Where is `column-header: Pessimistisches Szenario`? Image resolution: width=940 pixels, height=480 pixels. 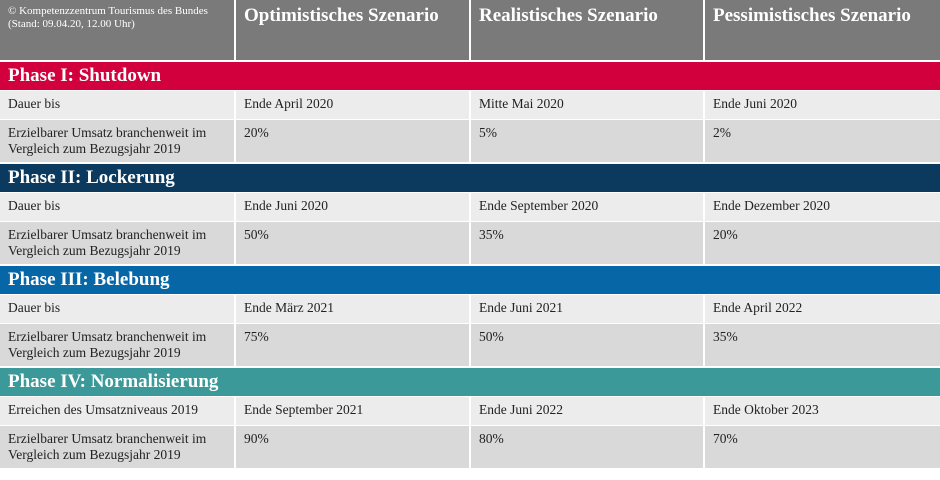
column-header: Pessimistisches Szenario is located at coordinates (822, 30).